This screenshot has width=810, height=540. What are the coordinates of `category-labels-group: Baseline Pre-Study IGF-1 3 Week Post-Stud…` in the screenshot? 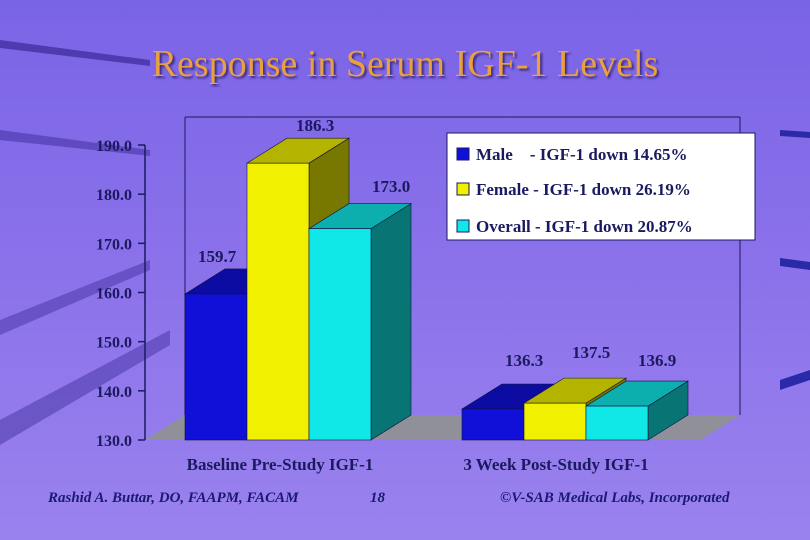 It's located at (418, 464).